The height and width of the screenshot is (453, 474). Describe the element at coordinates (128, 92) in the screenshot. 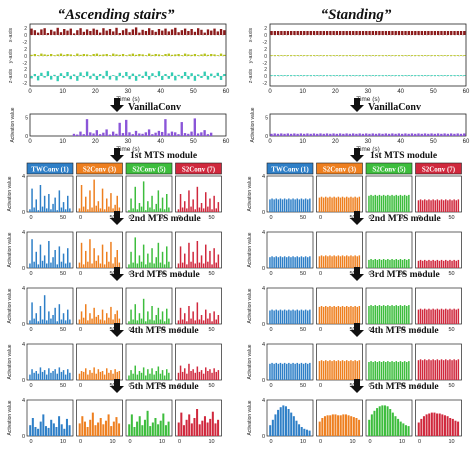

I see `raw-xtick: 30` at that location.